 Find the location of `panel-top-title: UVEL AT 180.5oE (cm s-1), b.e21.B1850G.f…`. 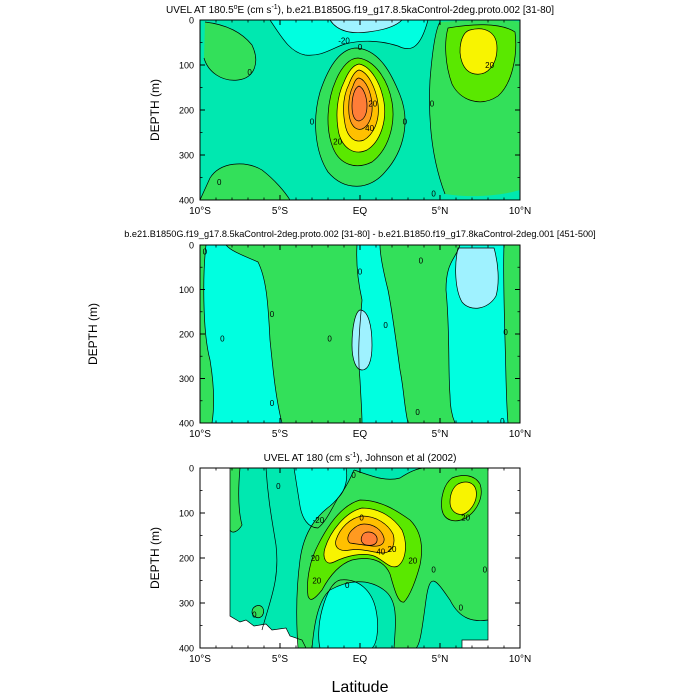

panel-top-title: UVEL AT 180.5oE (cm s-1), b.e21.B1850G.f… is located at coordinates (360, 10).